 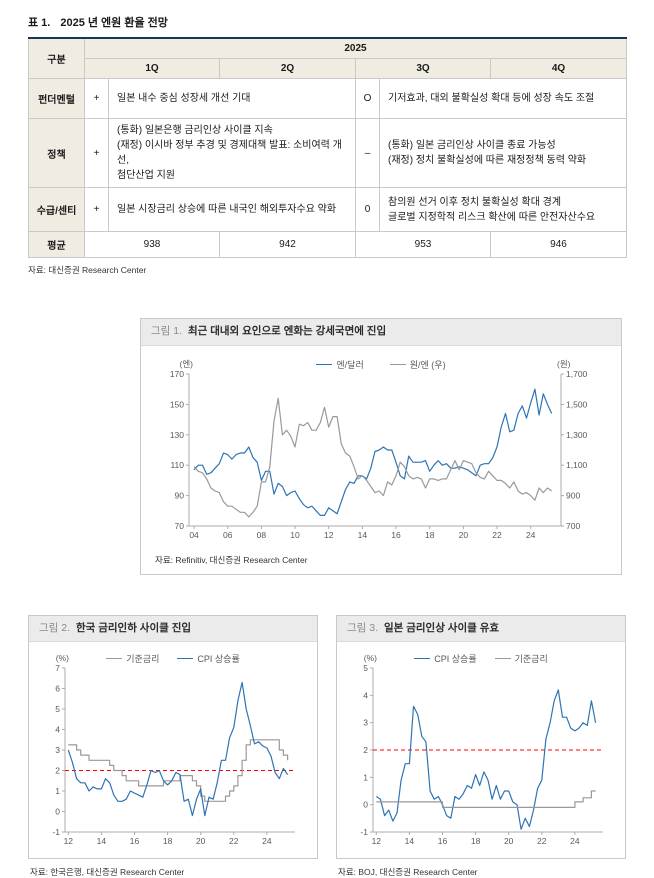 What do you see at coordinates (87, 270) in the screenshot?
I see `table-source: 자료: 대신증권 Research Center` at bounding box center [87, 270].